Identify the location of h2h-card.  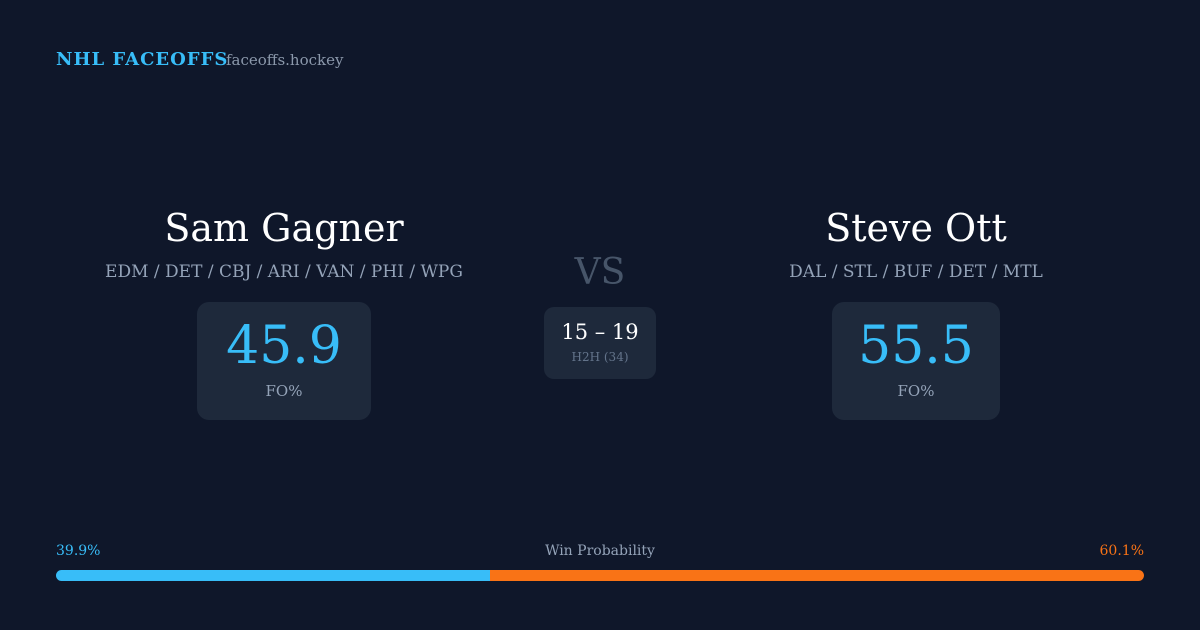
(600, 343).